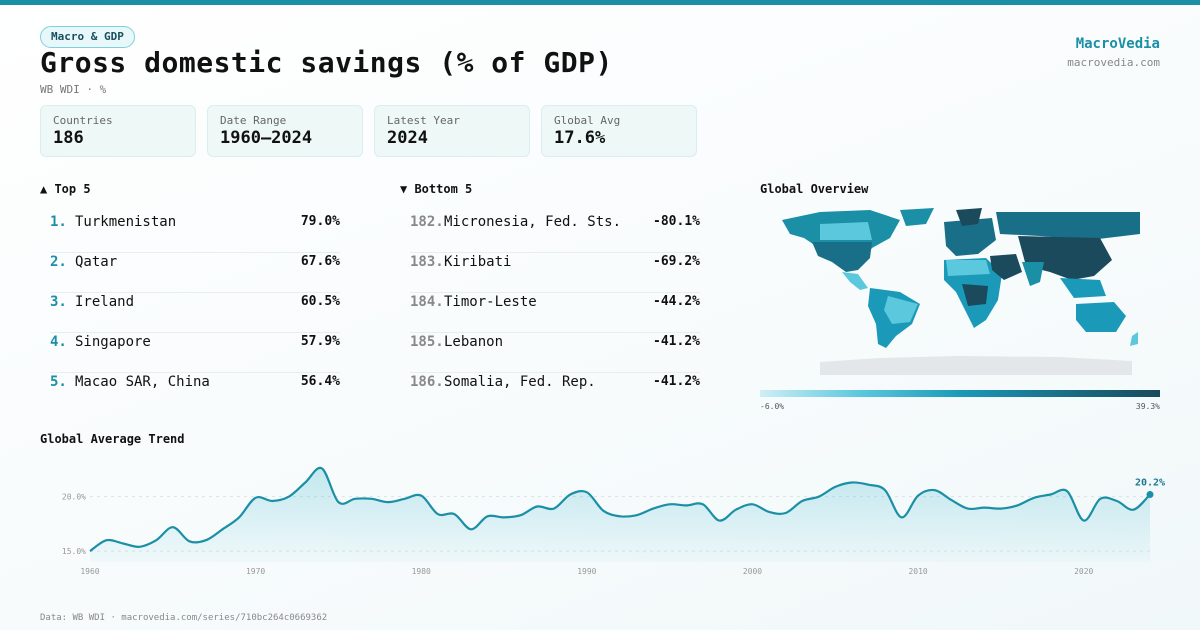 The image size is (1200, 630). What do you see at coordinates (58, 222) in the screenshot?
I see `rank-number: 1.` at bounding box center [58, 222].